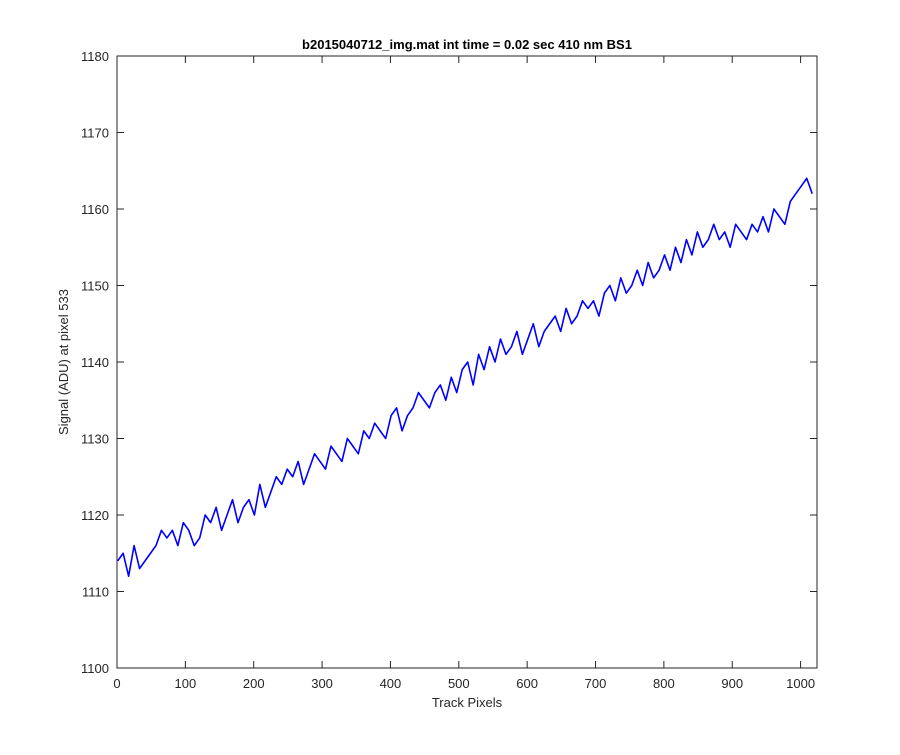  I want to click on y-tick-label: 1120, so click(95, 515).